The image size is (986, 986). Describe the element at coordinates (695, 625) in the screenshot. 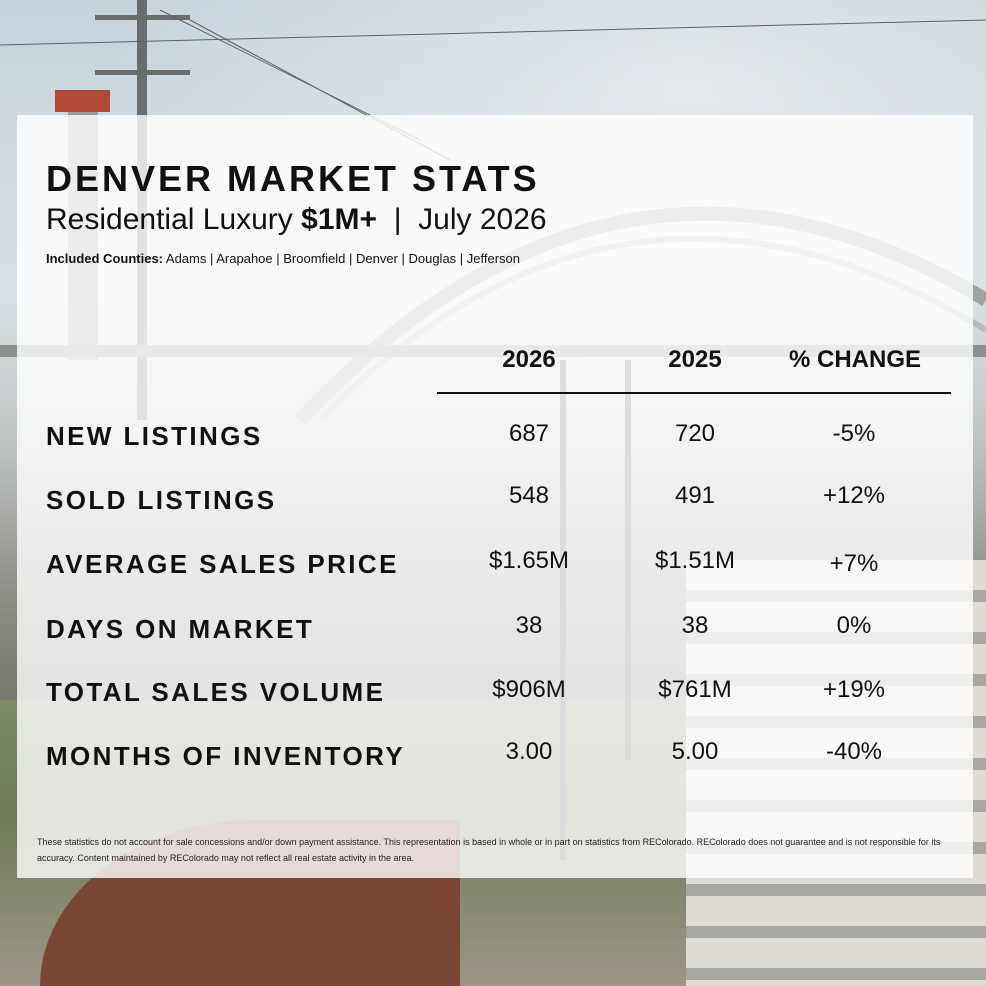

I see `value-2025-days-on-market: 38` at that location.